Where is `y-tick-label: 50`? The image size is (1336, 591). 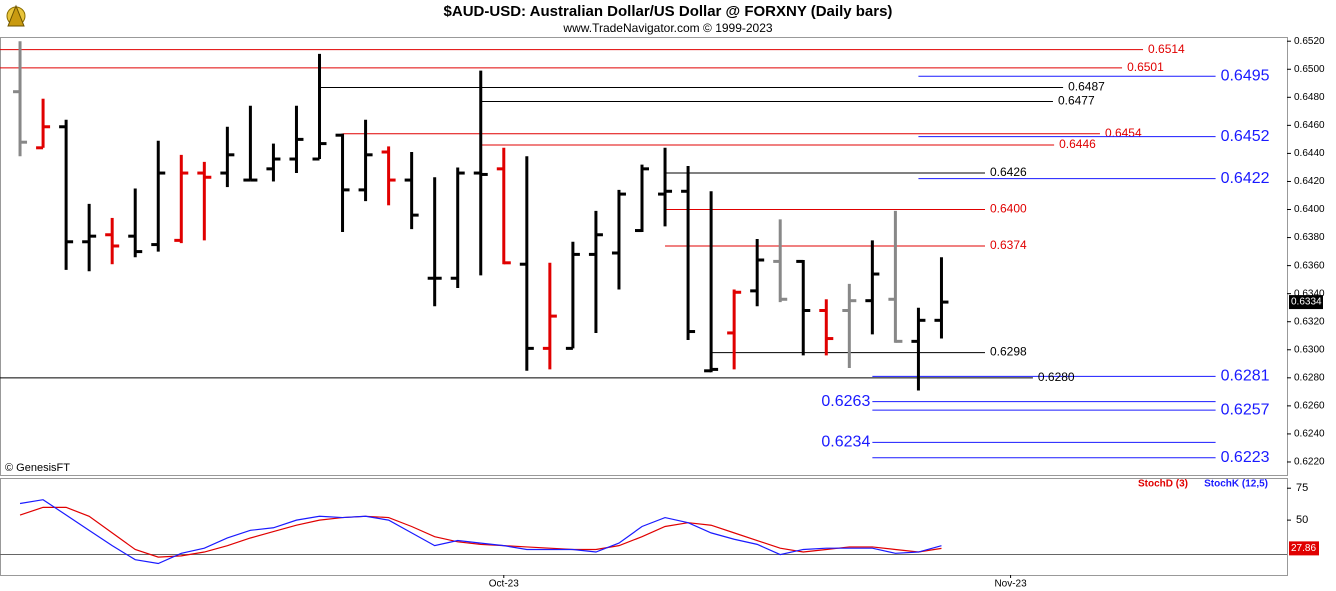 y-tick-label: 50 is located at coordinates (1302, 520).